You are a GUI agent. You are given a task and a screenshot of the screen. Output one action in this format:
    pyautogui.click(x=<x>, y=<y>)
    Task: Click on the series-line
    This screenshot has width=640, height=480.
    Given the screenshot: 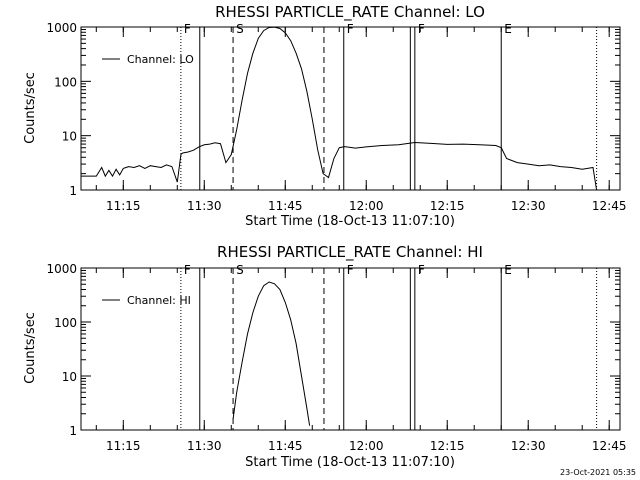 What is the action you would take?
    pyautogui.click(x=271, y=353)
    